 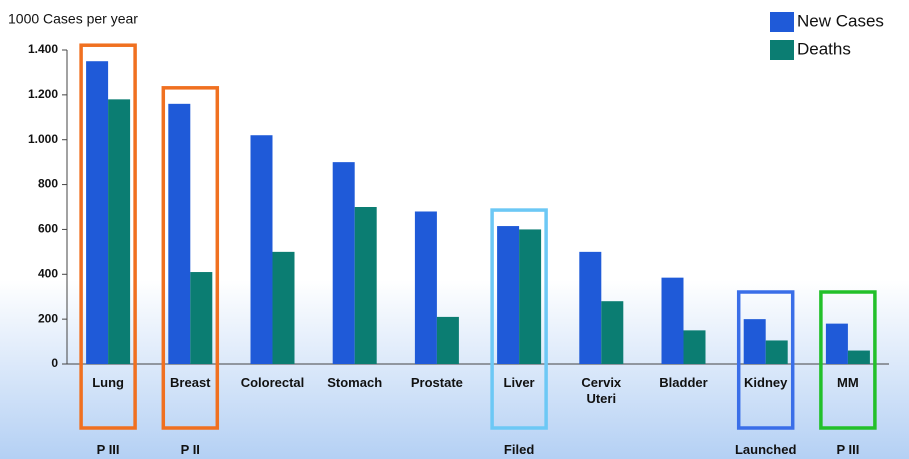 I want to click on x-tick-label: Bladder, so click(x=683, y=383).